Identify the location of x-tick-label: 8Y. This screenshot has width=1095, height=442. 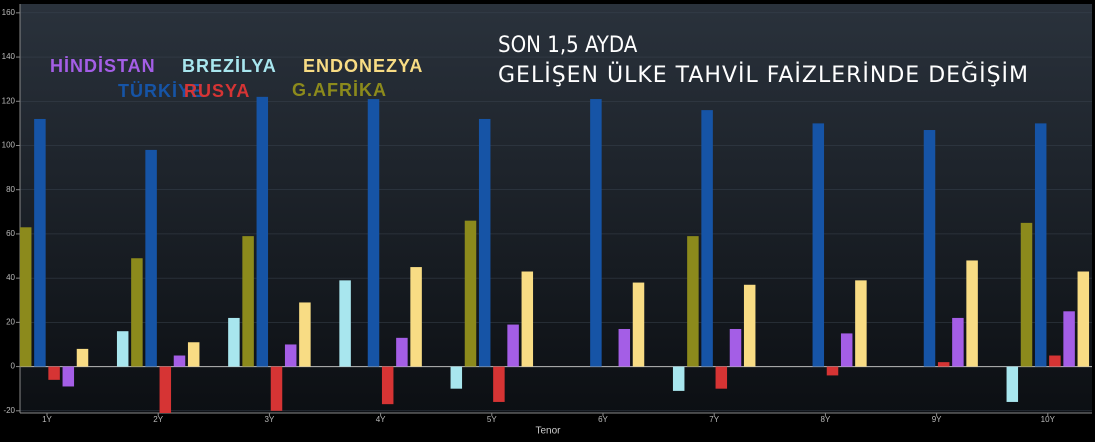
(826, 419).